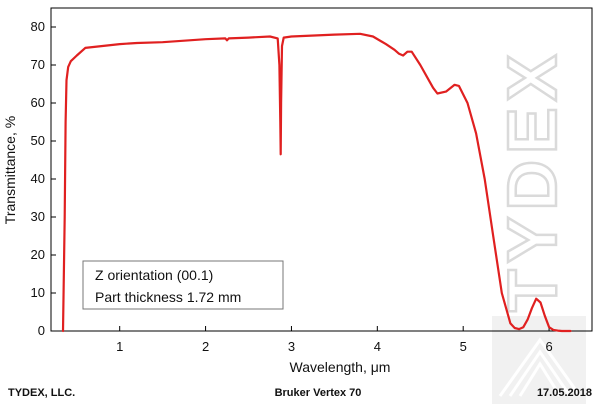 Image resolution: width=600 pixels, height=404 pixels. What do you see at coordinates (548, 346) in the screenshot?
I see `x-tick-label: 6` at bounding box center [548, 346].